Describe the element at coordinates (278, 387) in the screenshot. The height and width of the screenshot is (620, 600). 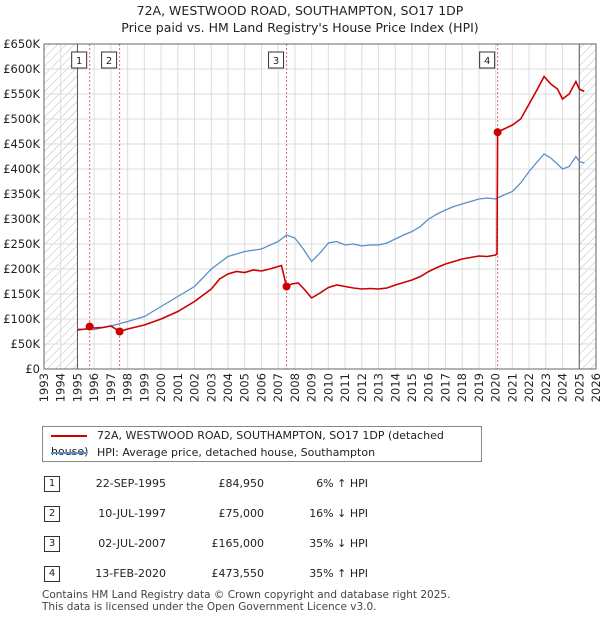
I see `x-tick-label: 2007` at that location.